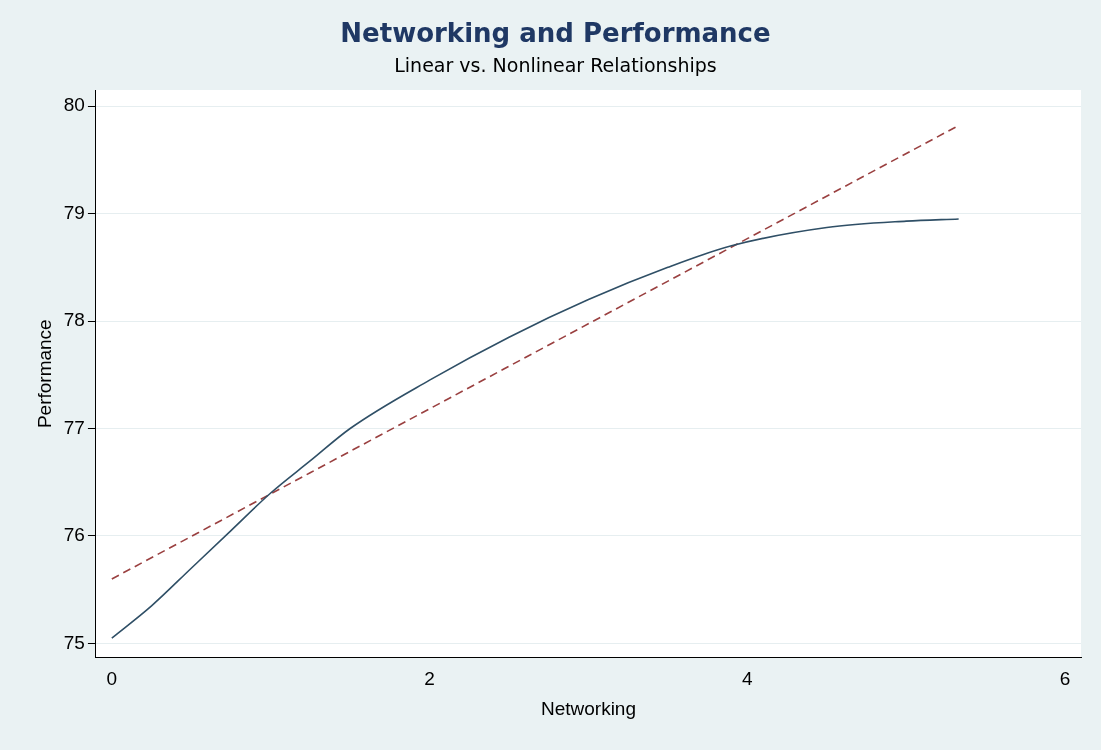  Describe the element at coordinates (555, 64) in the screenshot. I see `chart-subtitle: Linear vs. Nonlinear Relationships` at that location.